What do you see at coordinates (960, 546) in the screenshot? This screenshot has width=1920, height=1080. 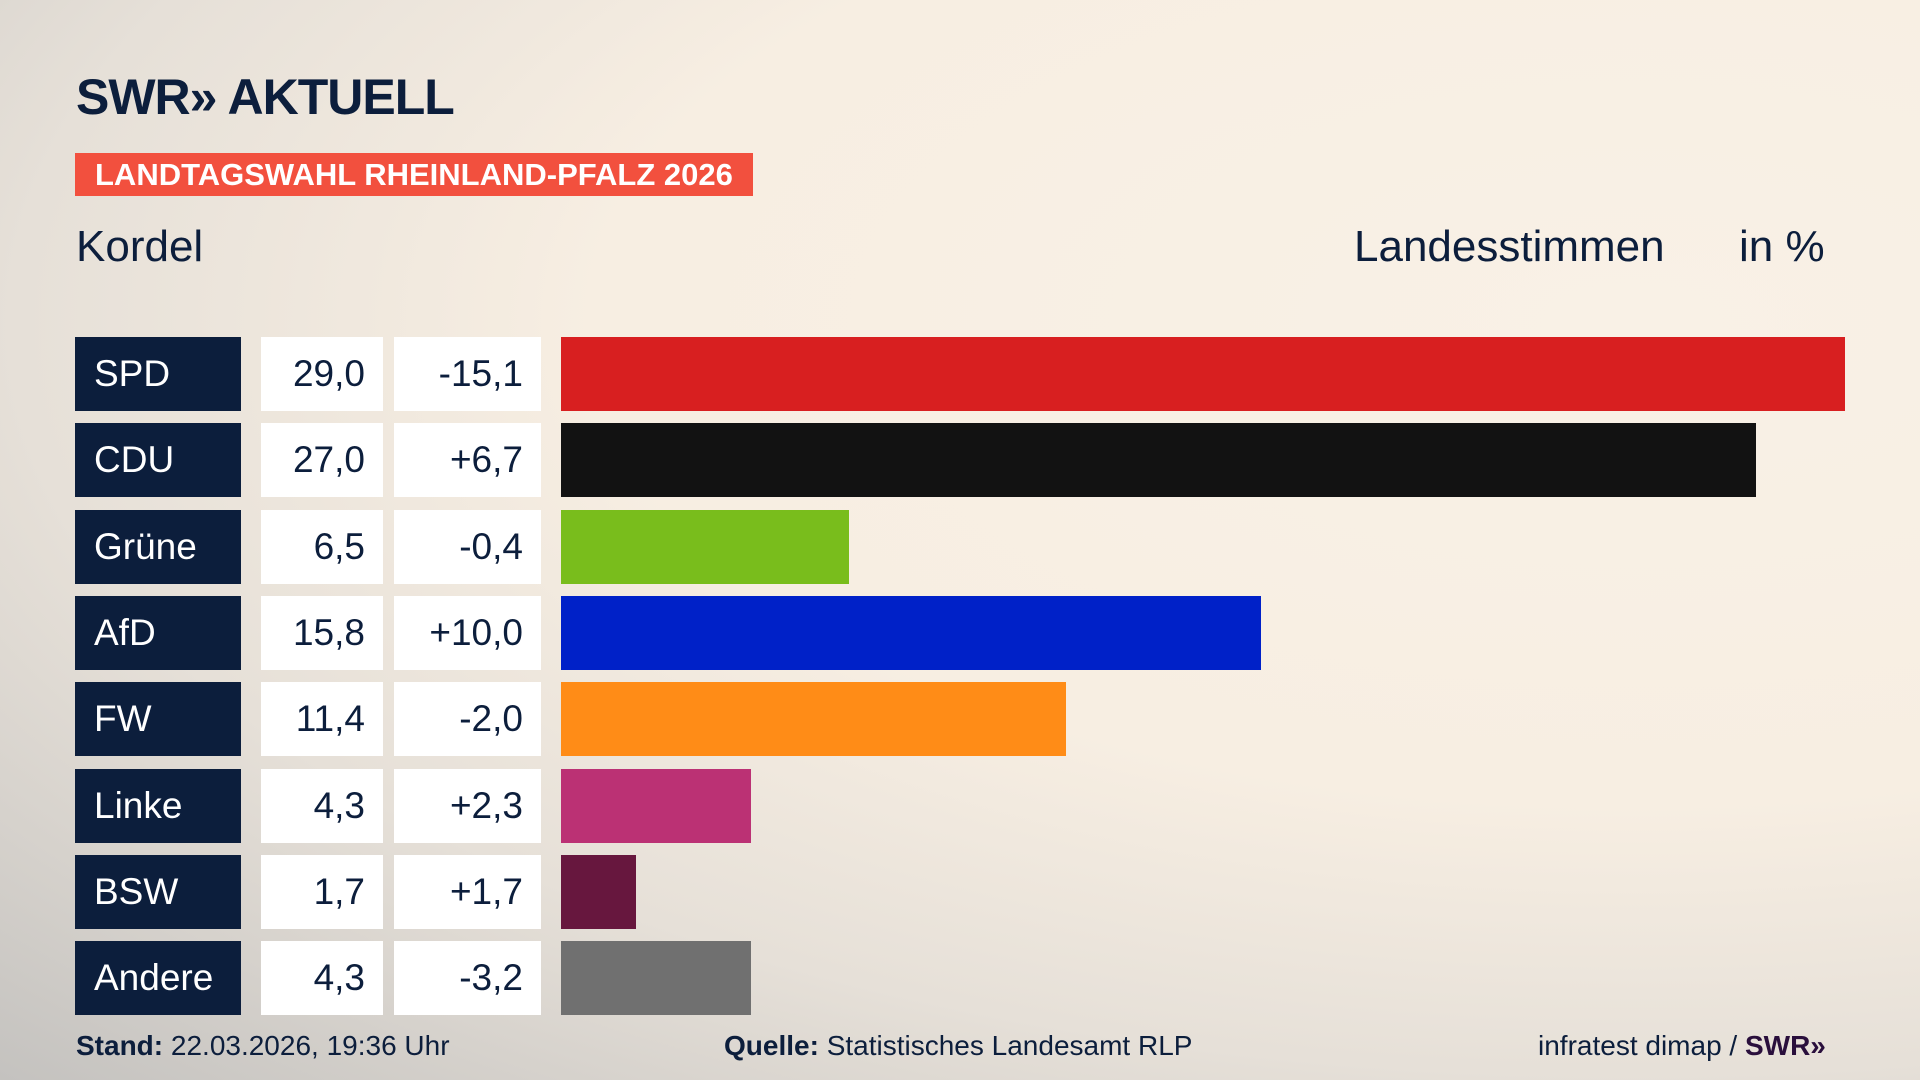 I see `chart-row: Grüne 6,5 -0,4` at bounding box center [960, 546].